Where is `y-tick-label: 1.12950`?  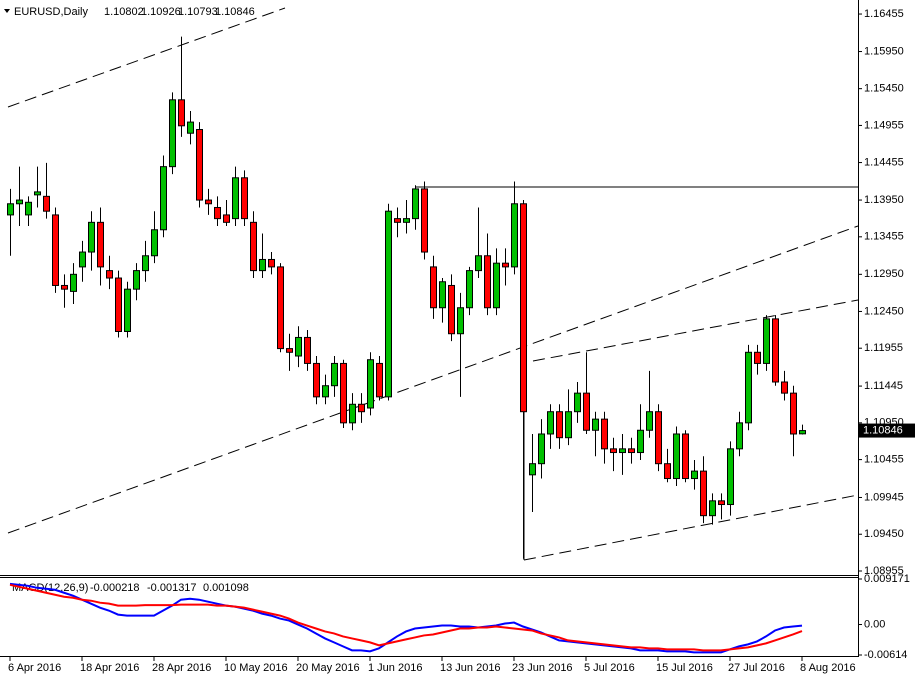 y-tick-label: 1.12950 is located at coordinates (884, 274).